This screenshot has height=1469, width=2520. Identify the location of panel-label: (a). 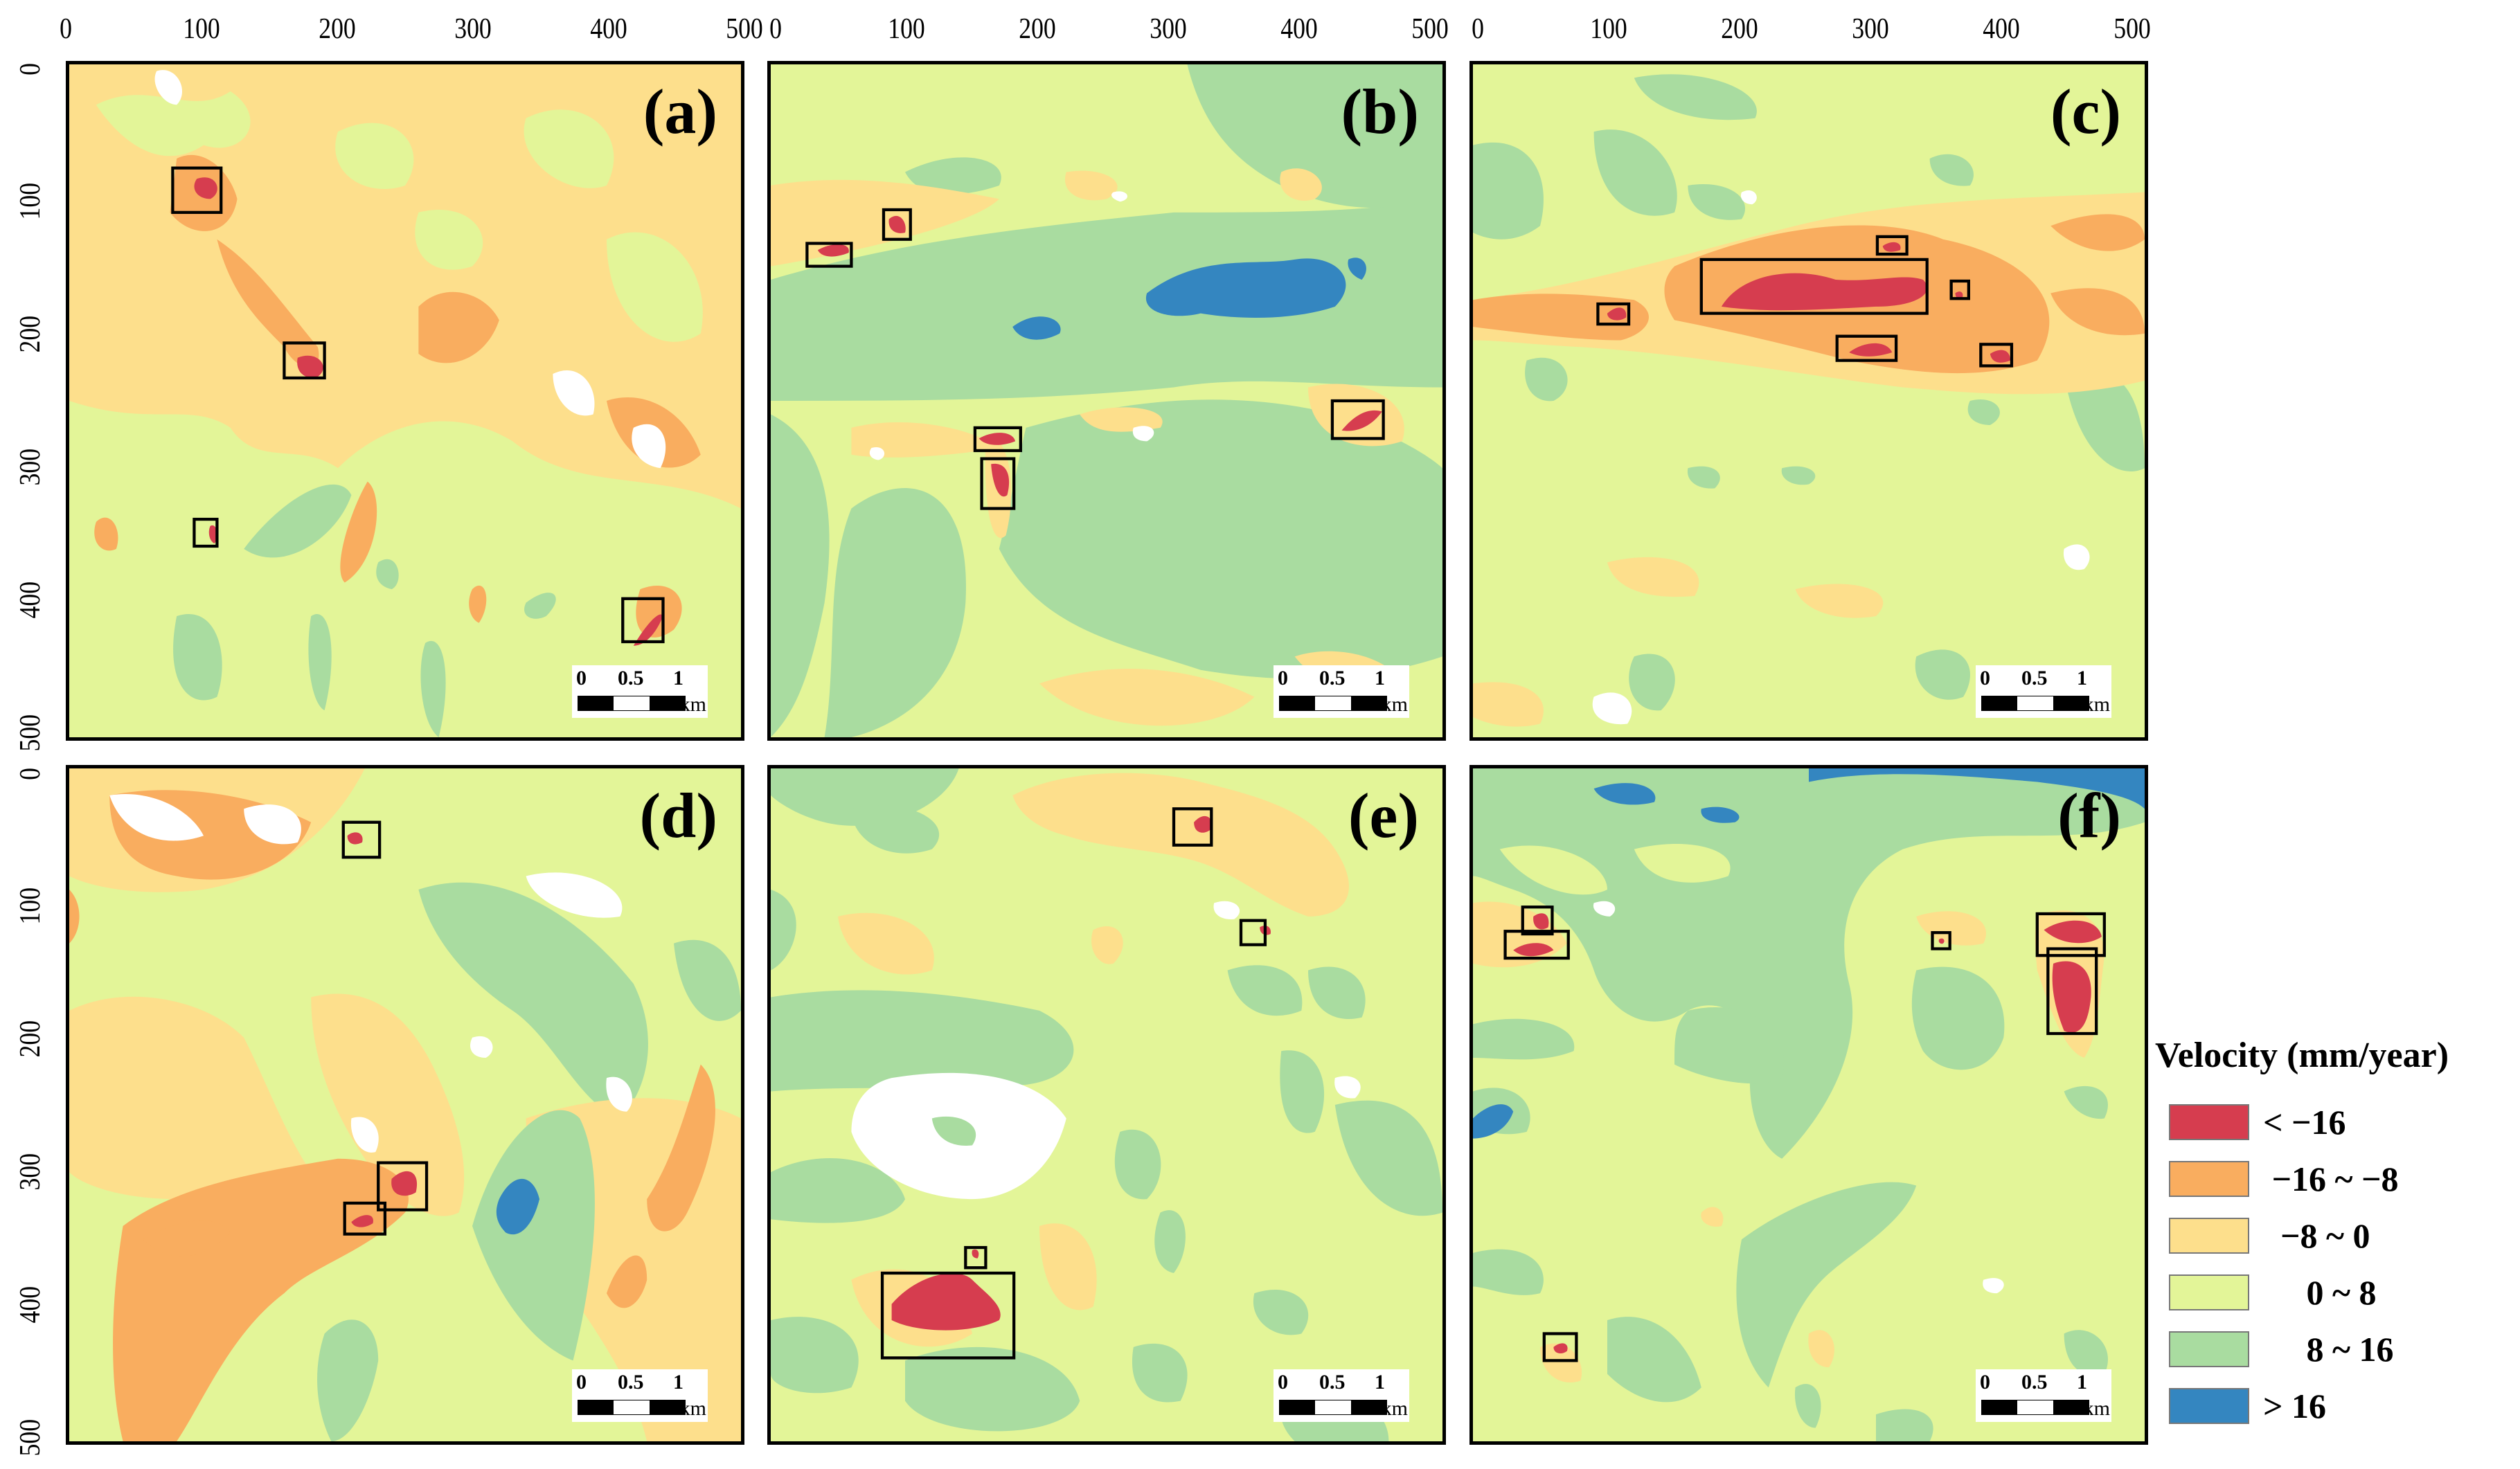
(680, 112).